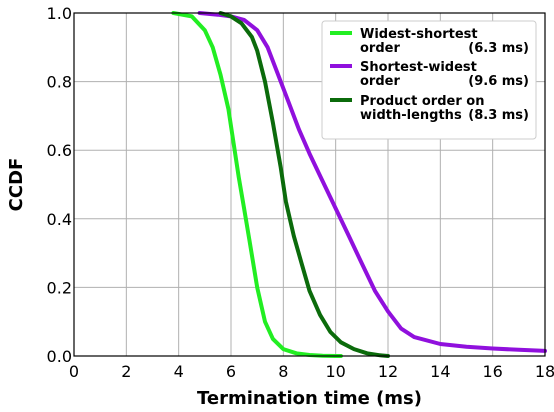  Describe the element at coordinates (59, 219) in the screenshot. I see `y-tick-label: 0.4` at that location.